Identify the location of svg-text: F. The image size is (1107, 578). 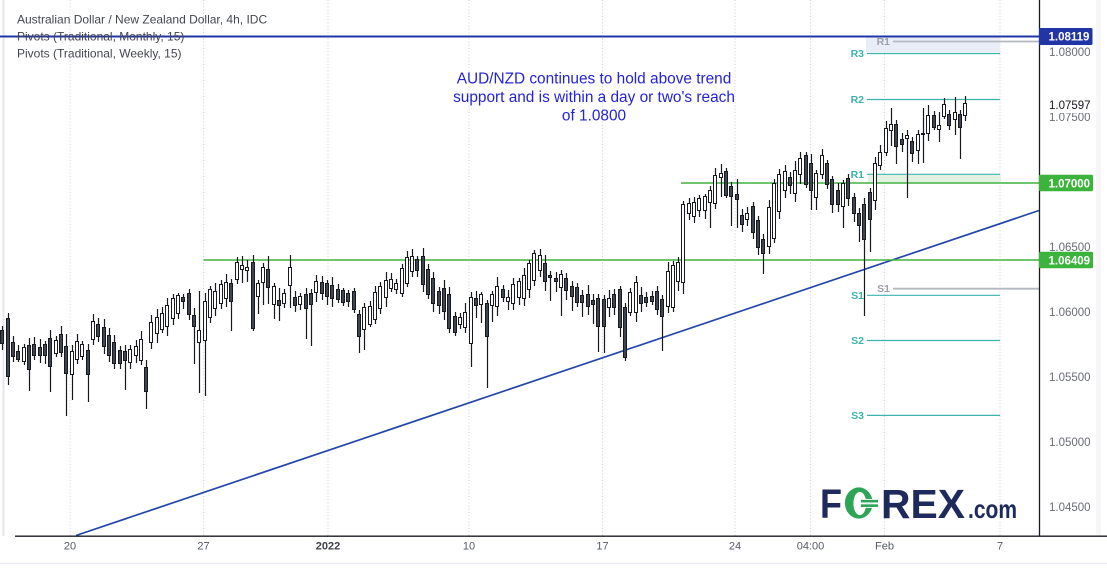
(831, 504).